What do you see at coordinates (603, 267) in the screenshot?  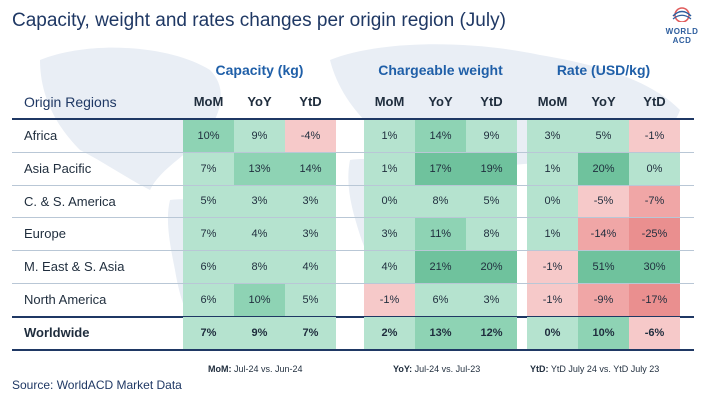 I see `table-cell: 51%` at bounding box center [603, 267].